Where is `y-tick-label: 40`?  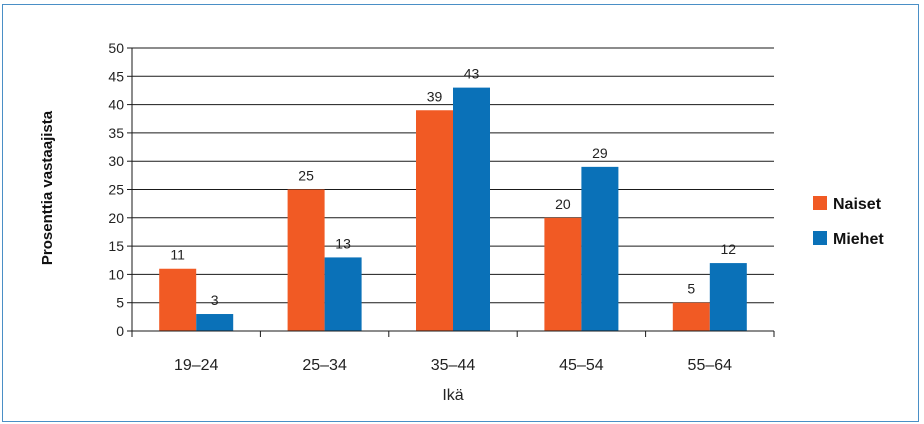 y-tick-label: 40 is located at coordinates (116, 105).